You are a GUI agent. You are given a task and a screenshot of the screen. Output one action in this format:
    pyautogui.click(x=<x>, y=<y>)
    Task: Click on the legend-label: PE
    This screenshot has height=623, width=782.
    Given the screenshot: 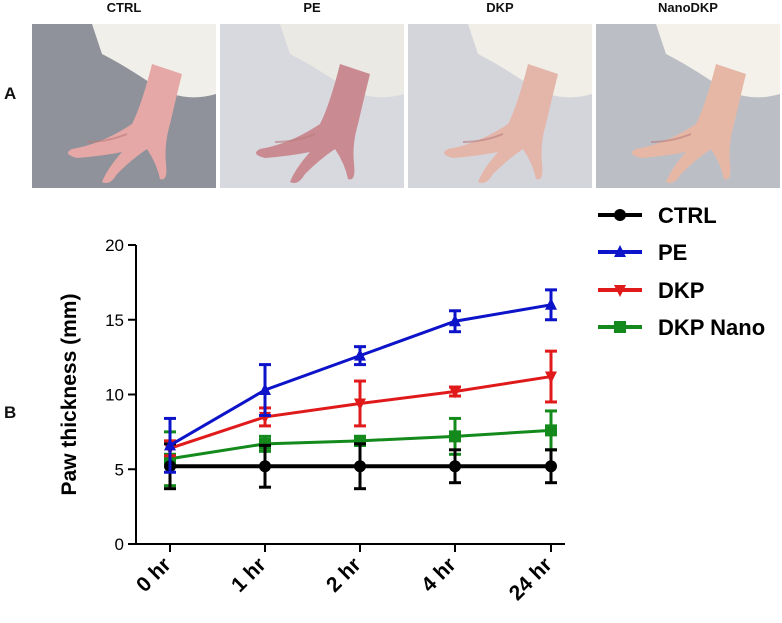 What is the action you would take?
    pyautogui.click(x=672, y=252)
    